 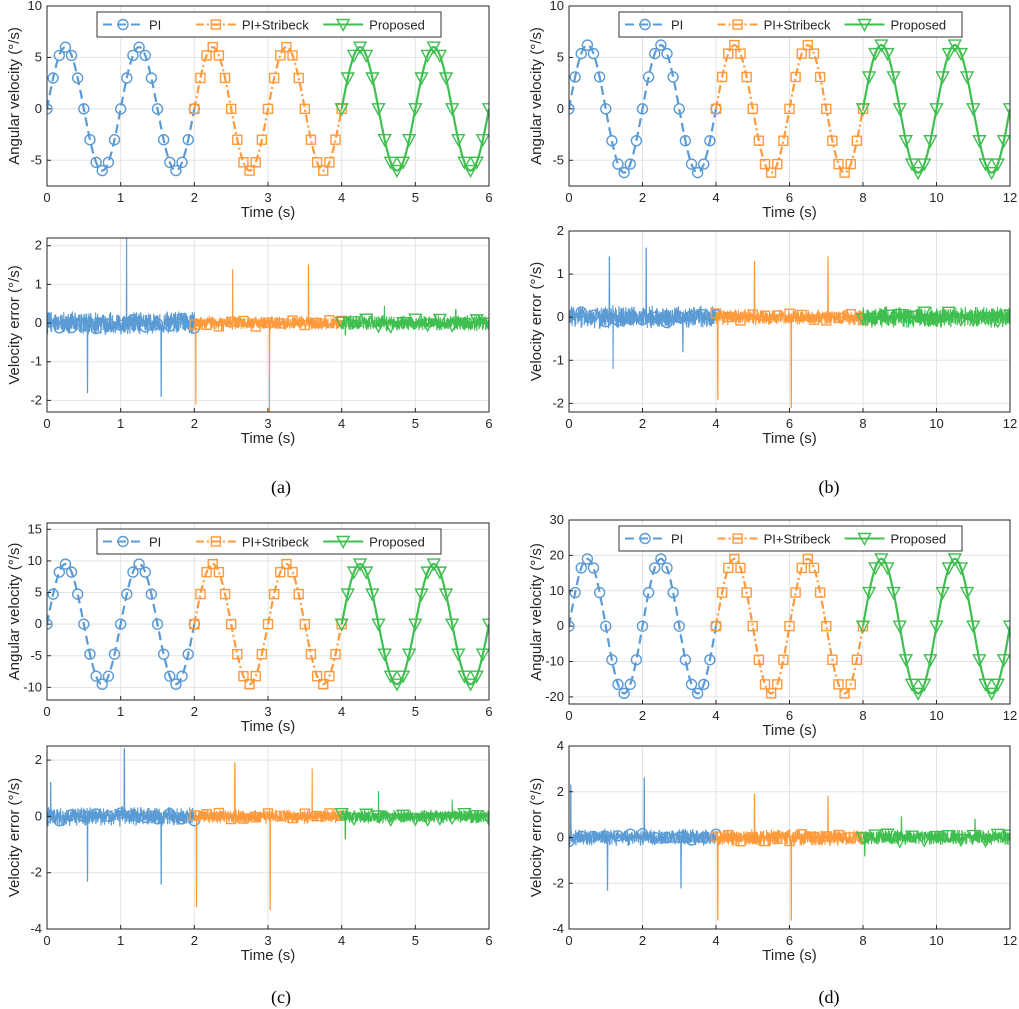 I want to click on y-tick-label: 15, so click(x=35, y=528).